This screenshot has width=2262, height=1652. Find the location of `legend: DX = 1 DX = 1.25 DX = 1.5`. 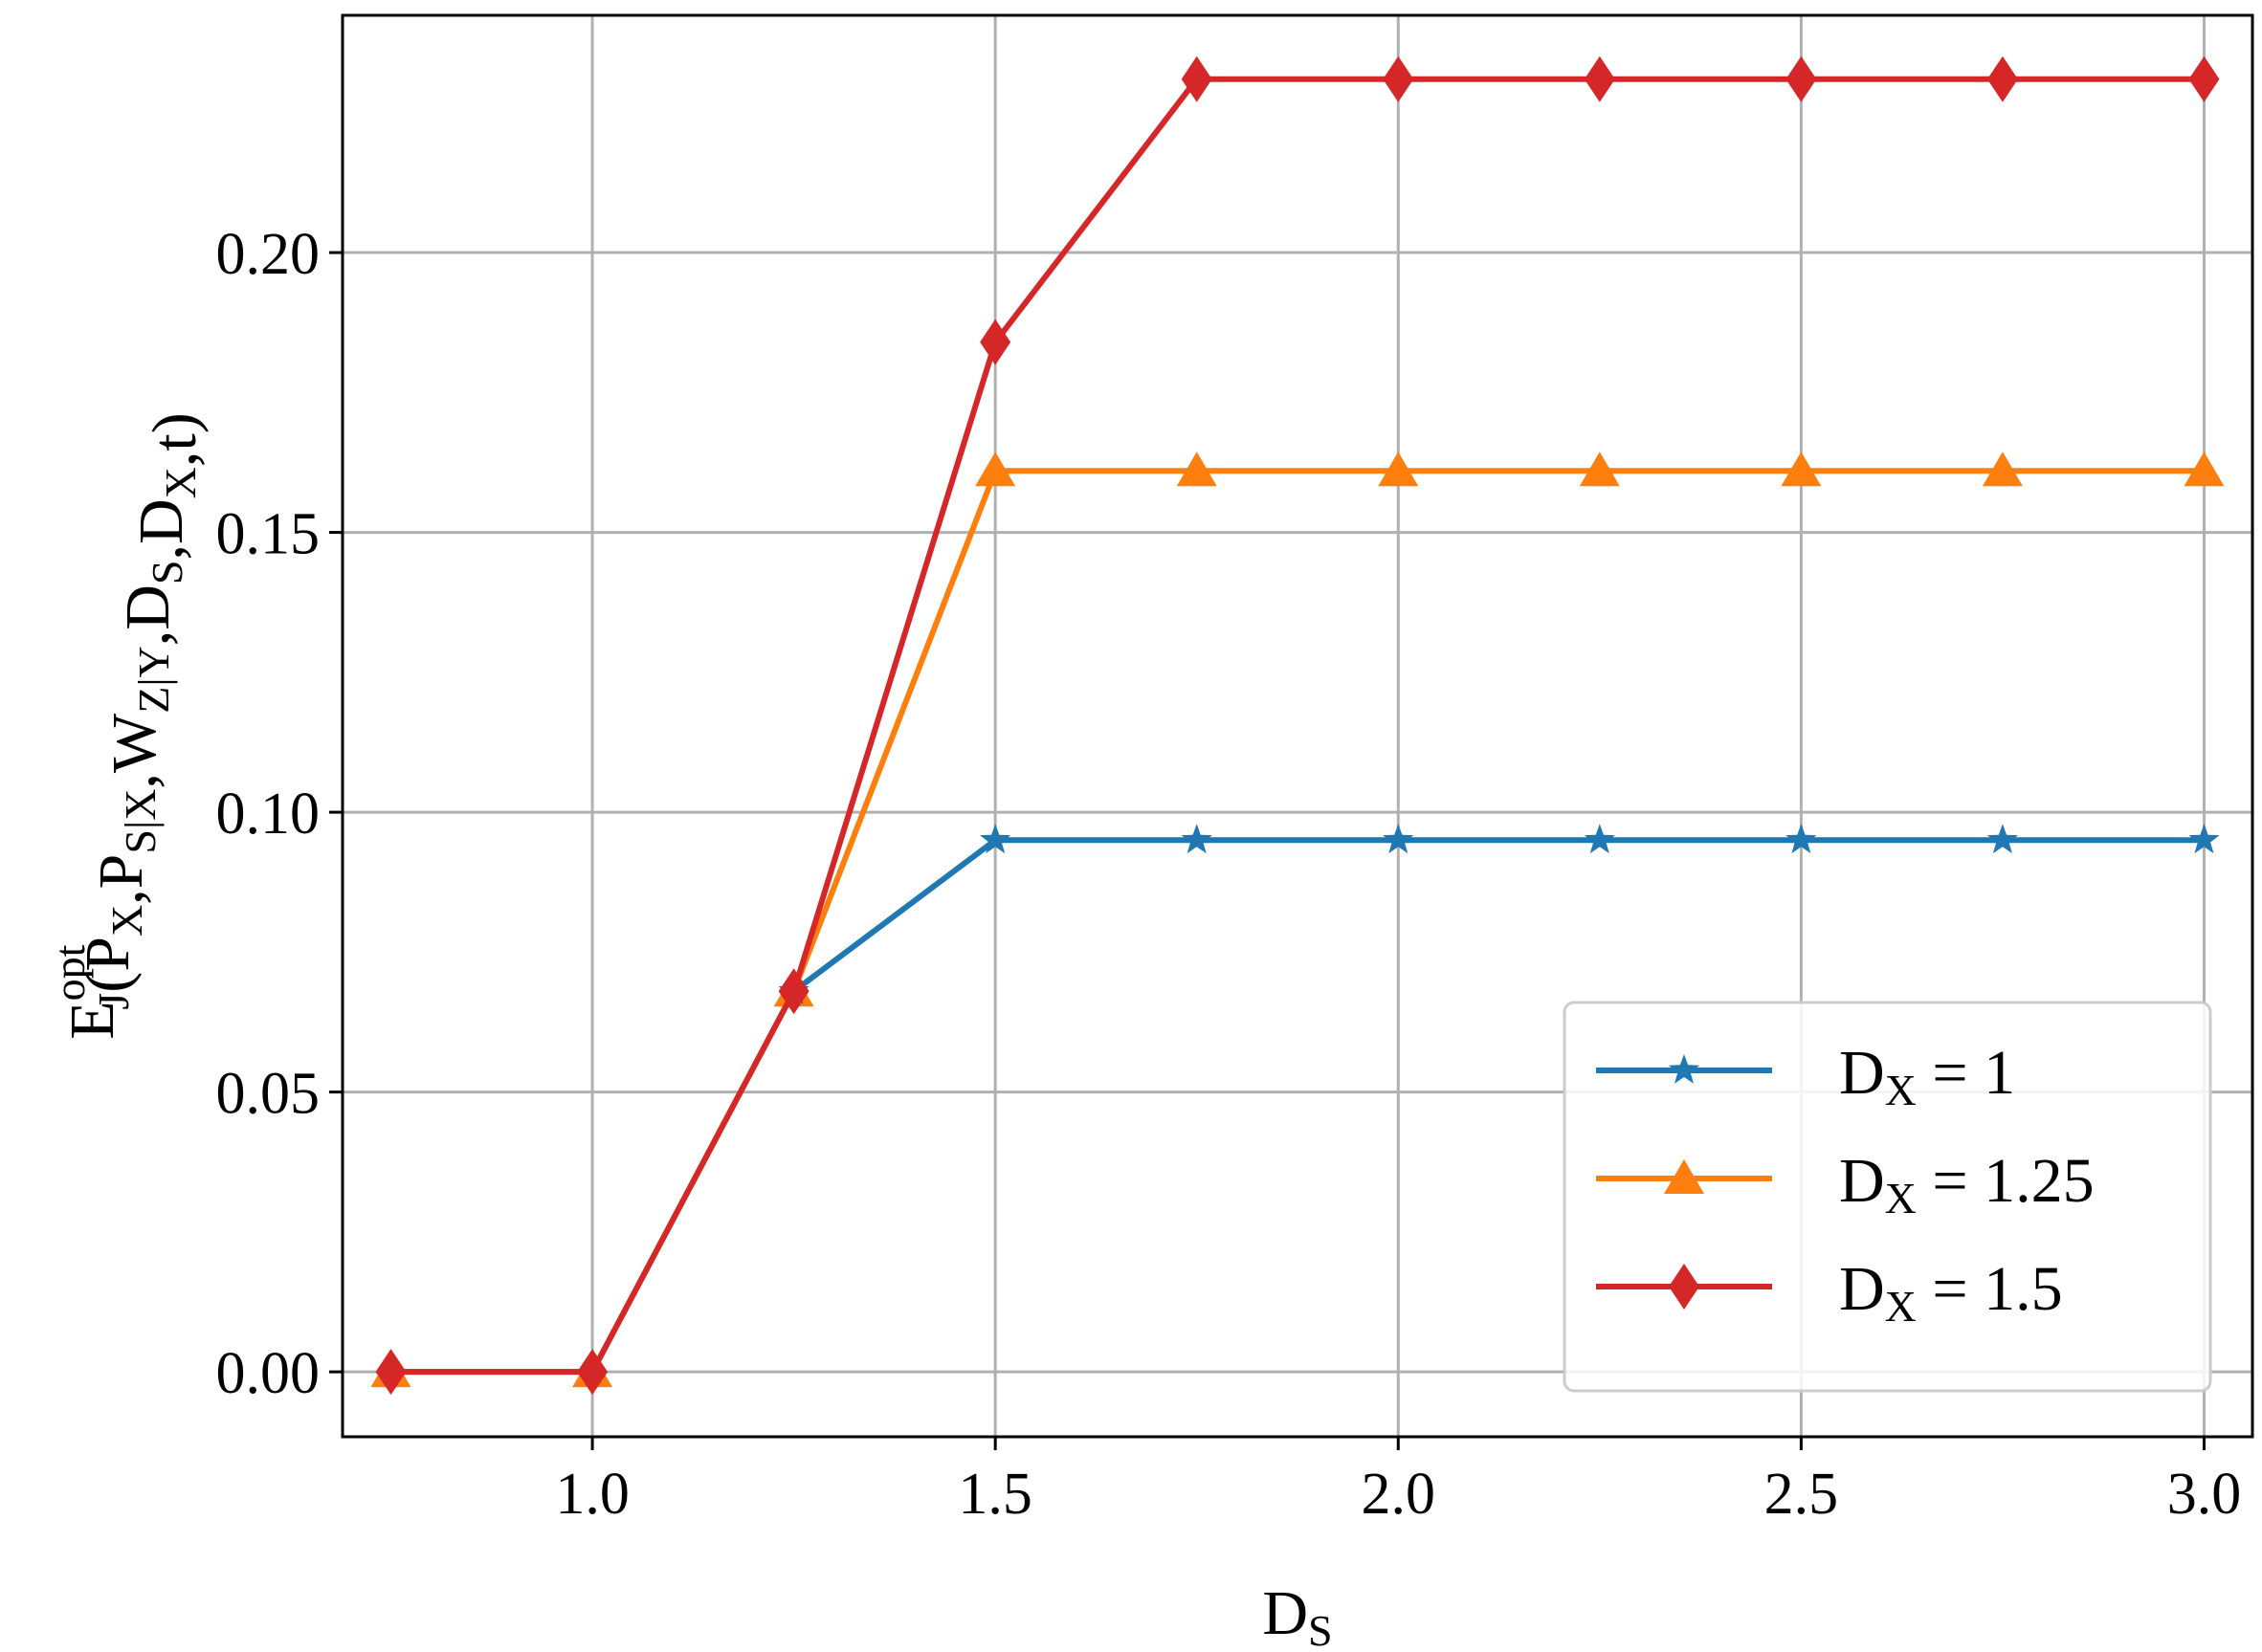

legend: DX = 1 DX = 1.25 DX = 1.5 is located at coordinates (1888, 1197).